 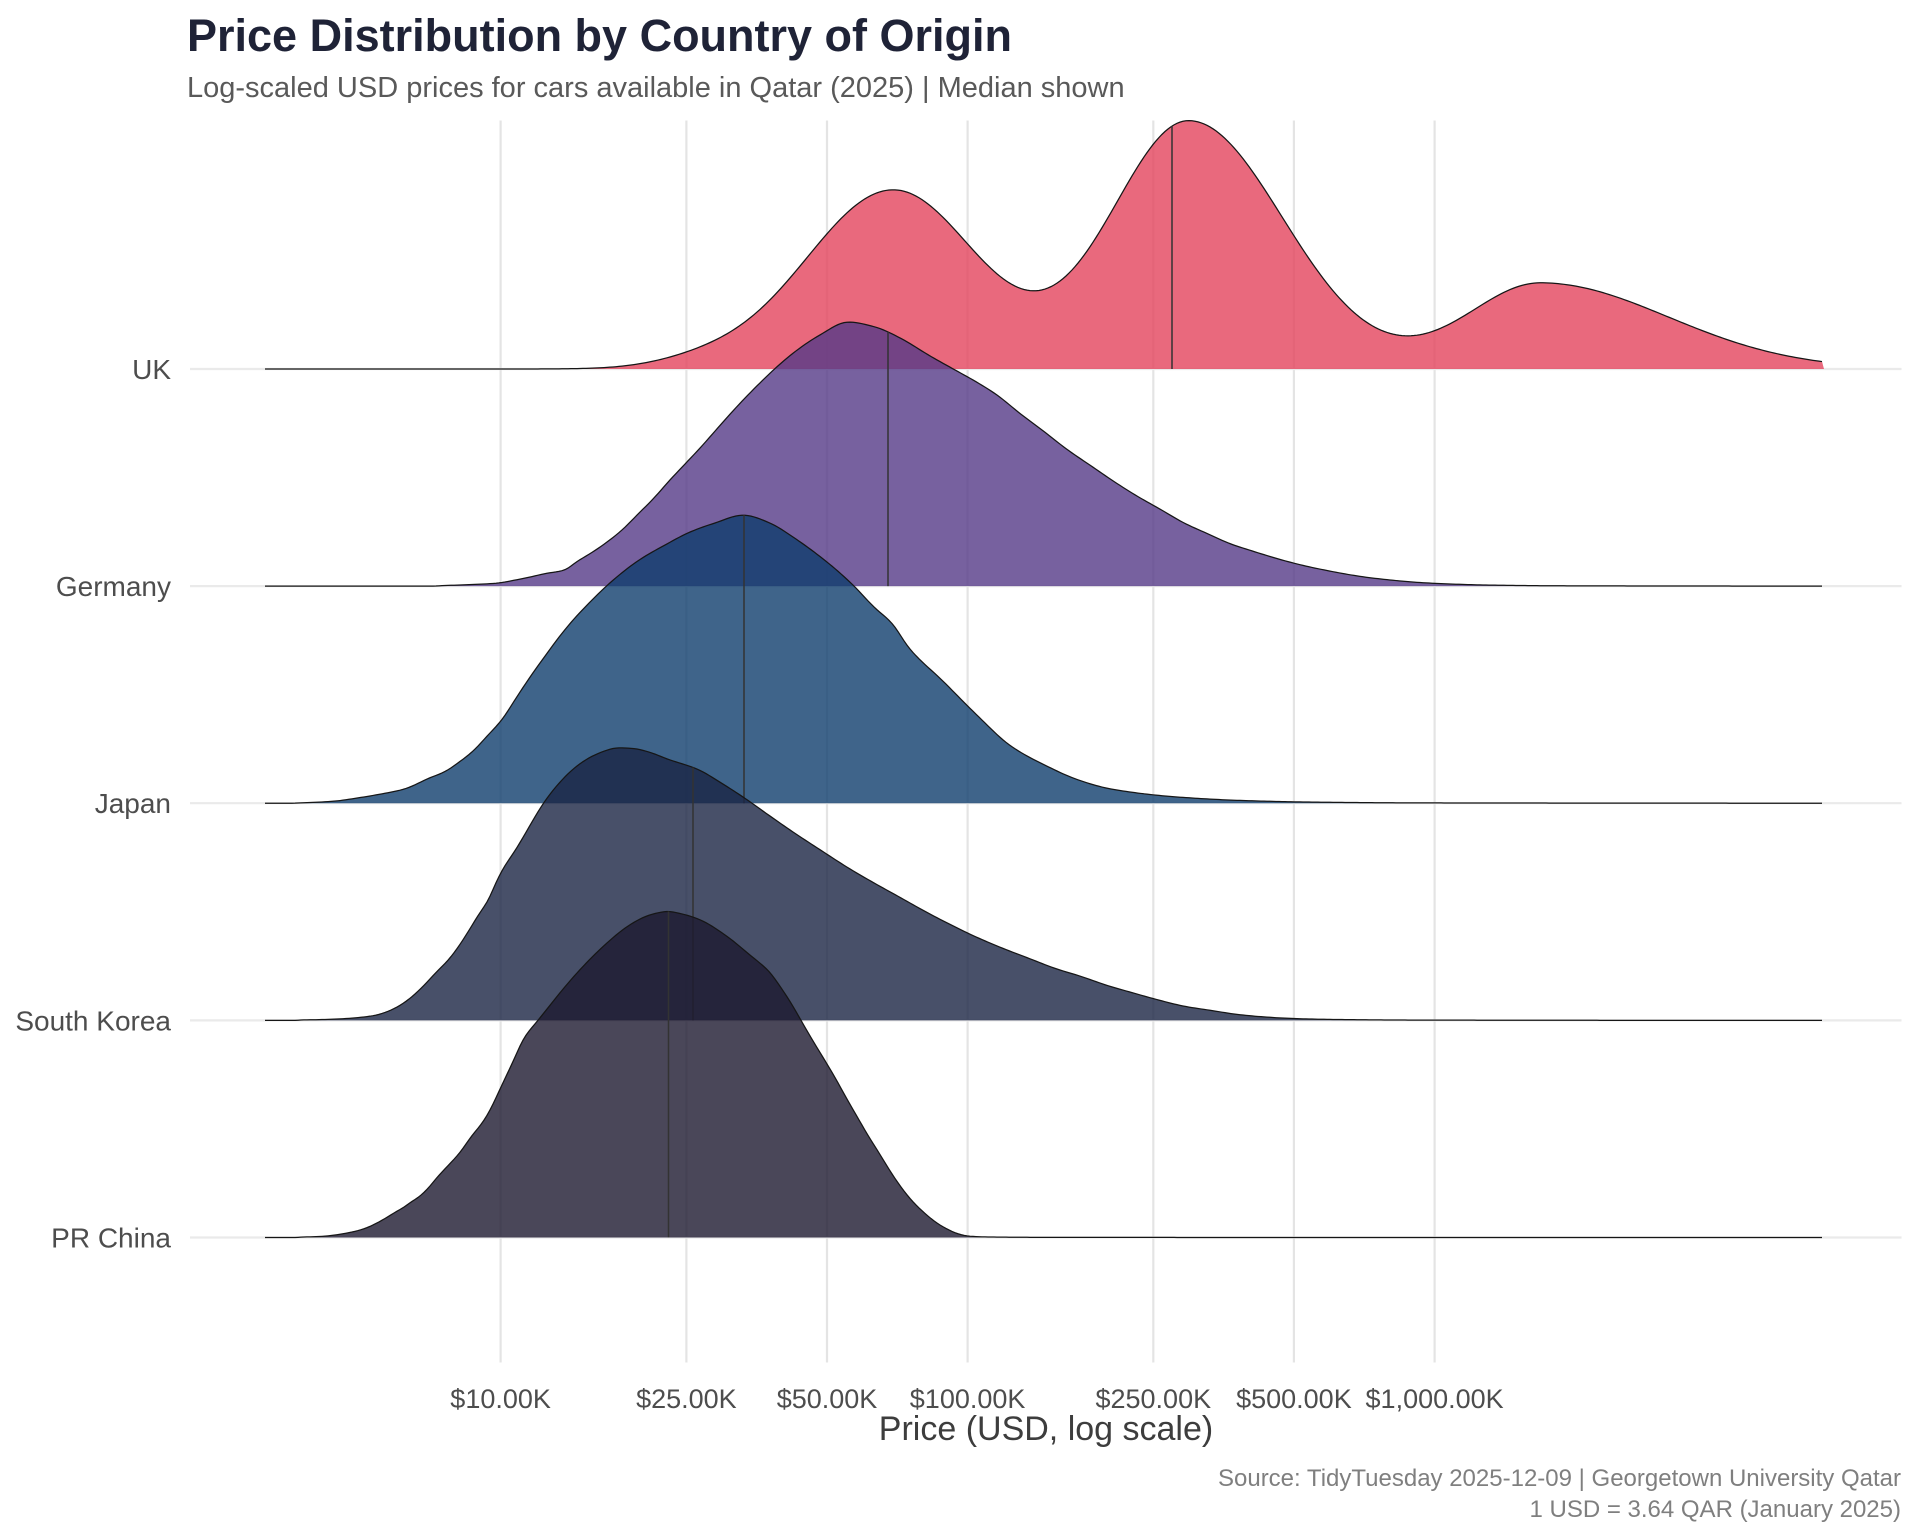 I want to click on svg-text: $100.00K, so click(x=968, y=1399).